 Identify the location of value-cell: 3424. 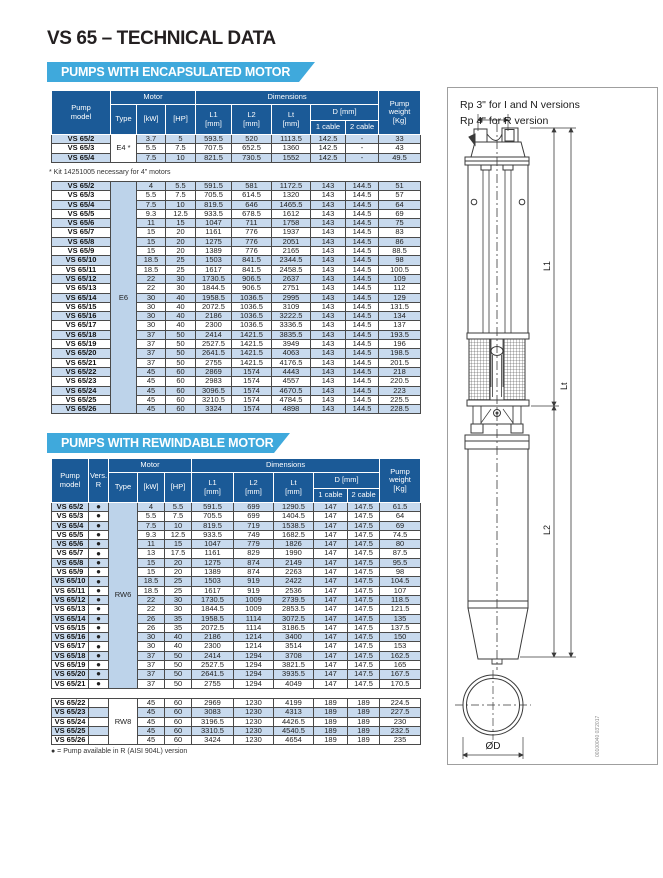
(212, 740).